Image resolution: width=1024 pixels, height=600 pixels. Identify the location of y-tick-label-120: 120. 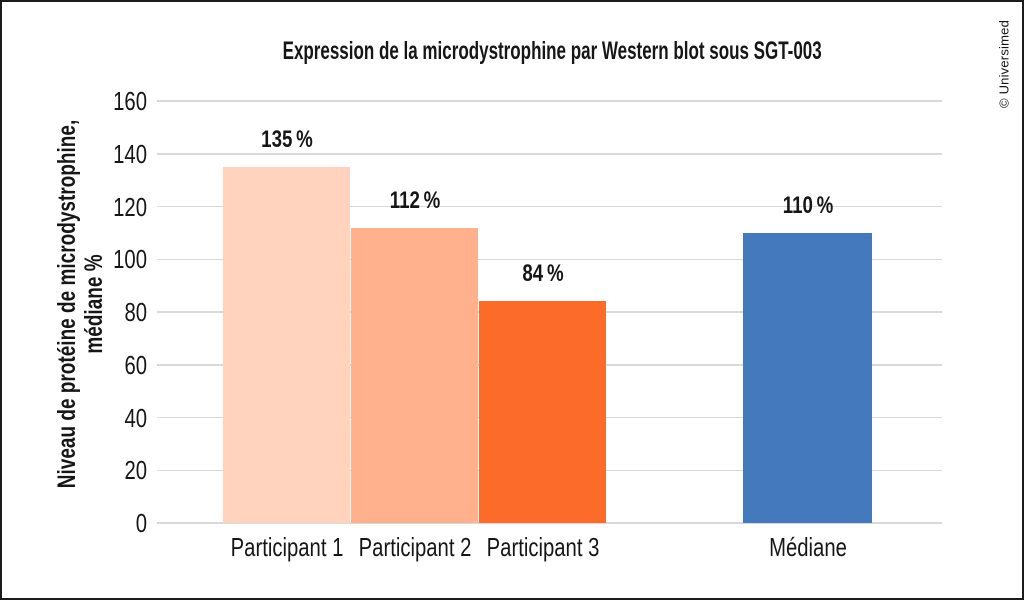
(130, 206).